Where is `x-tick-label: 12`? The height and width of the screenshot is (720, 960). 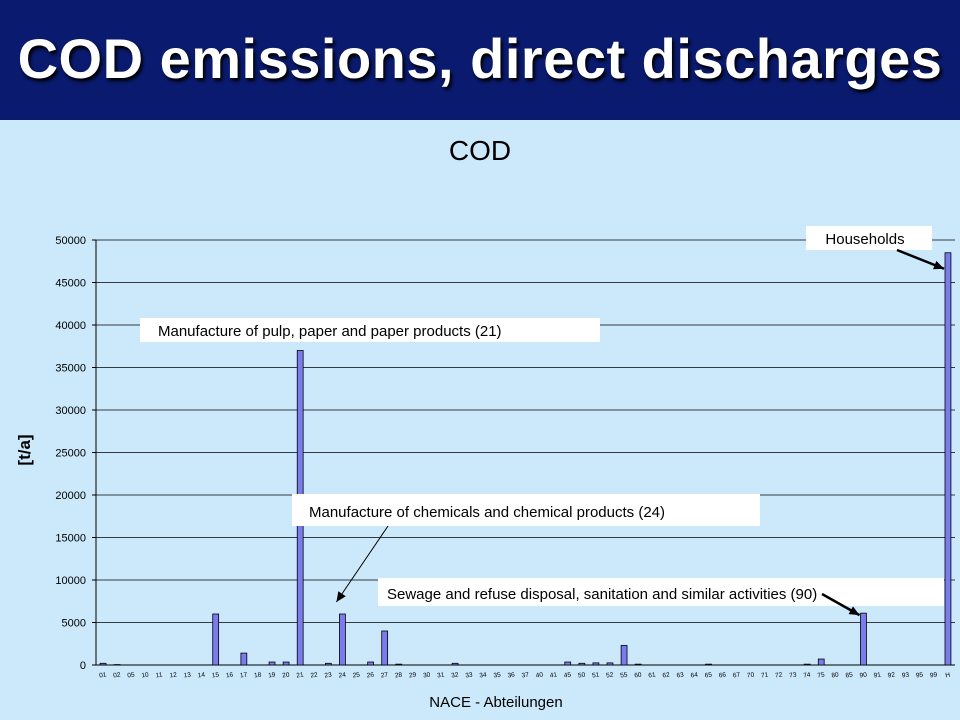 x-tick-label: 12 is located at coordinates (173, 675).